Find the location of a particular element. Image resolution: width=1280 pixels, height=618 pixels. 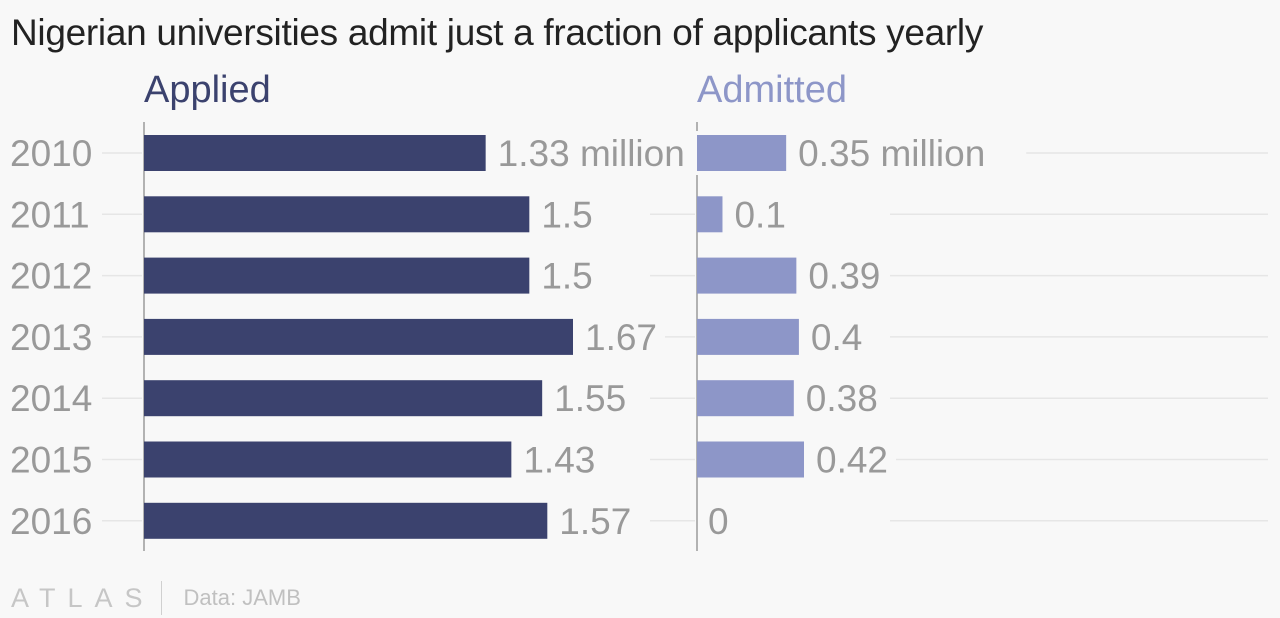

year-label: 2014 is located at coordinates (51, 398).